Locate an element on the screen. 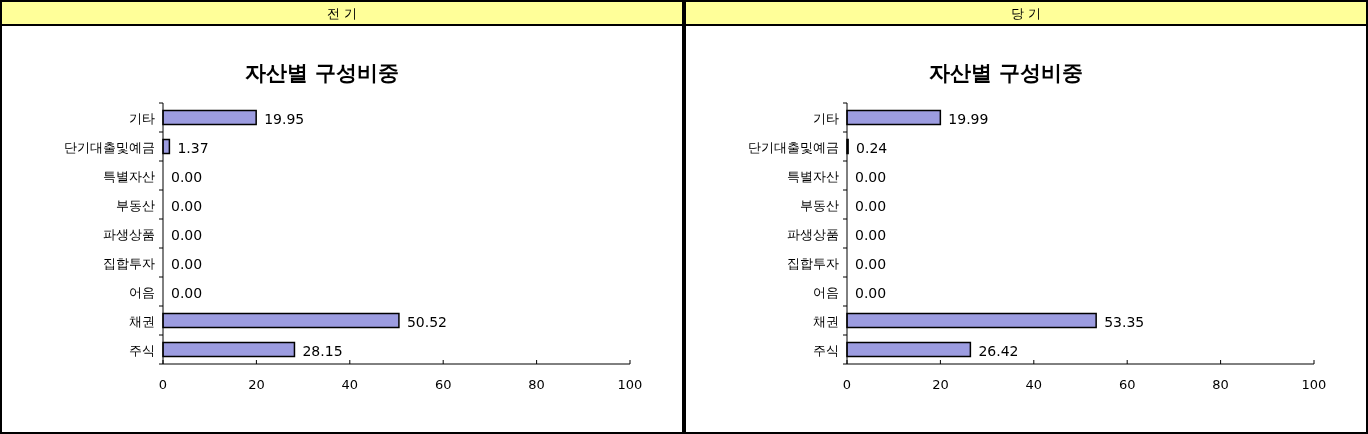  data-label: 53.35 is located at coordinates (1124, 321).